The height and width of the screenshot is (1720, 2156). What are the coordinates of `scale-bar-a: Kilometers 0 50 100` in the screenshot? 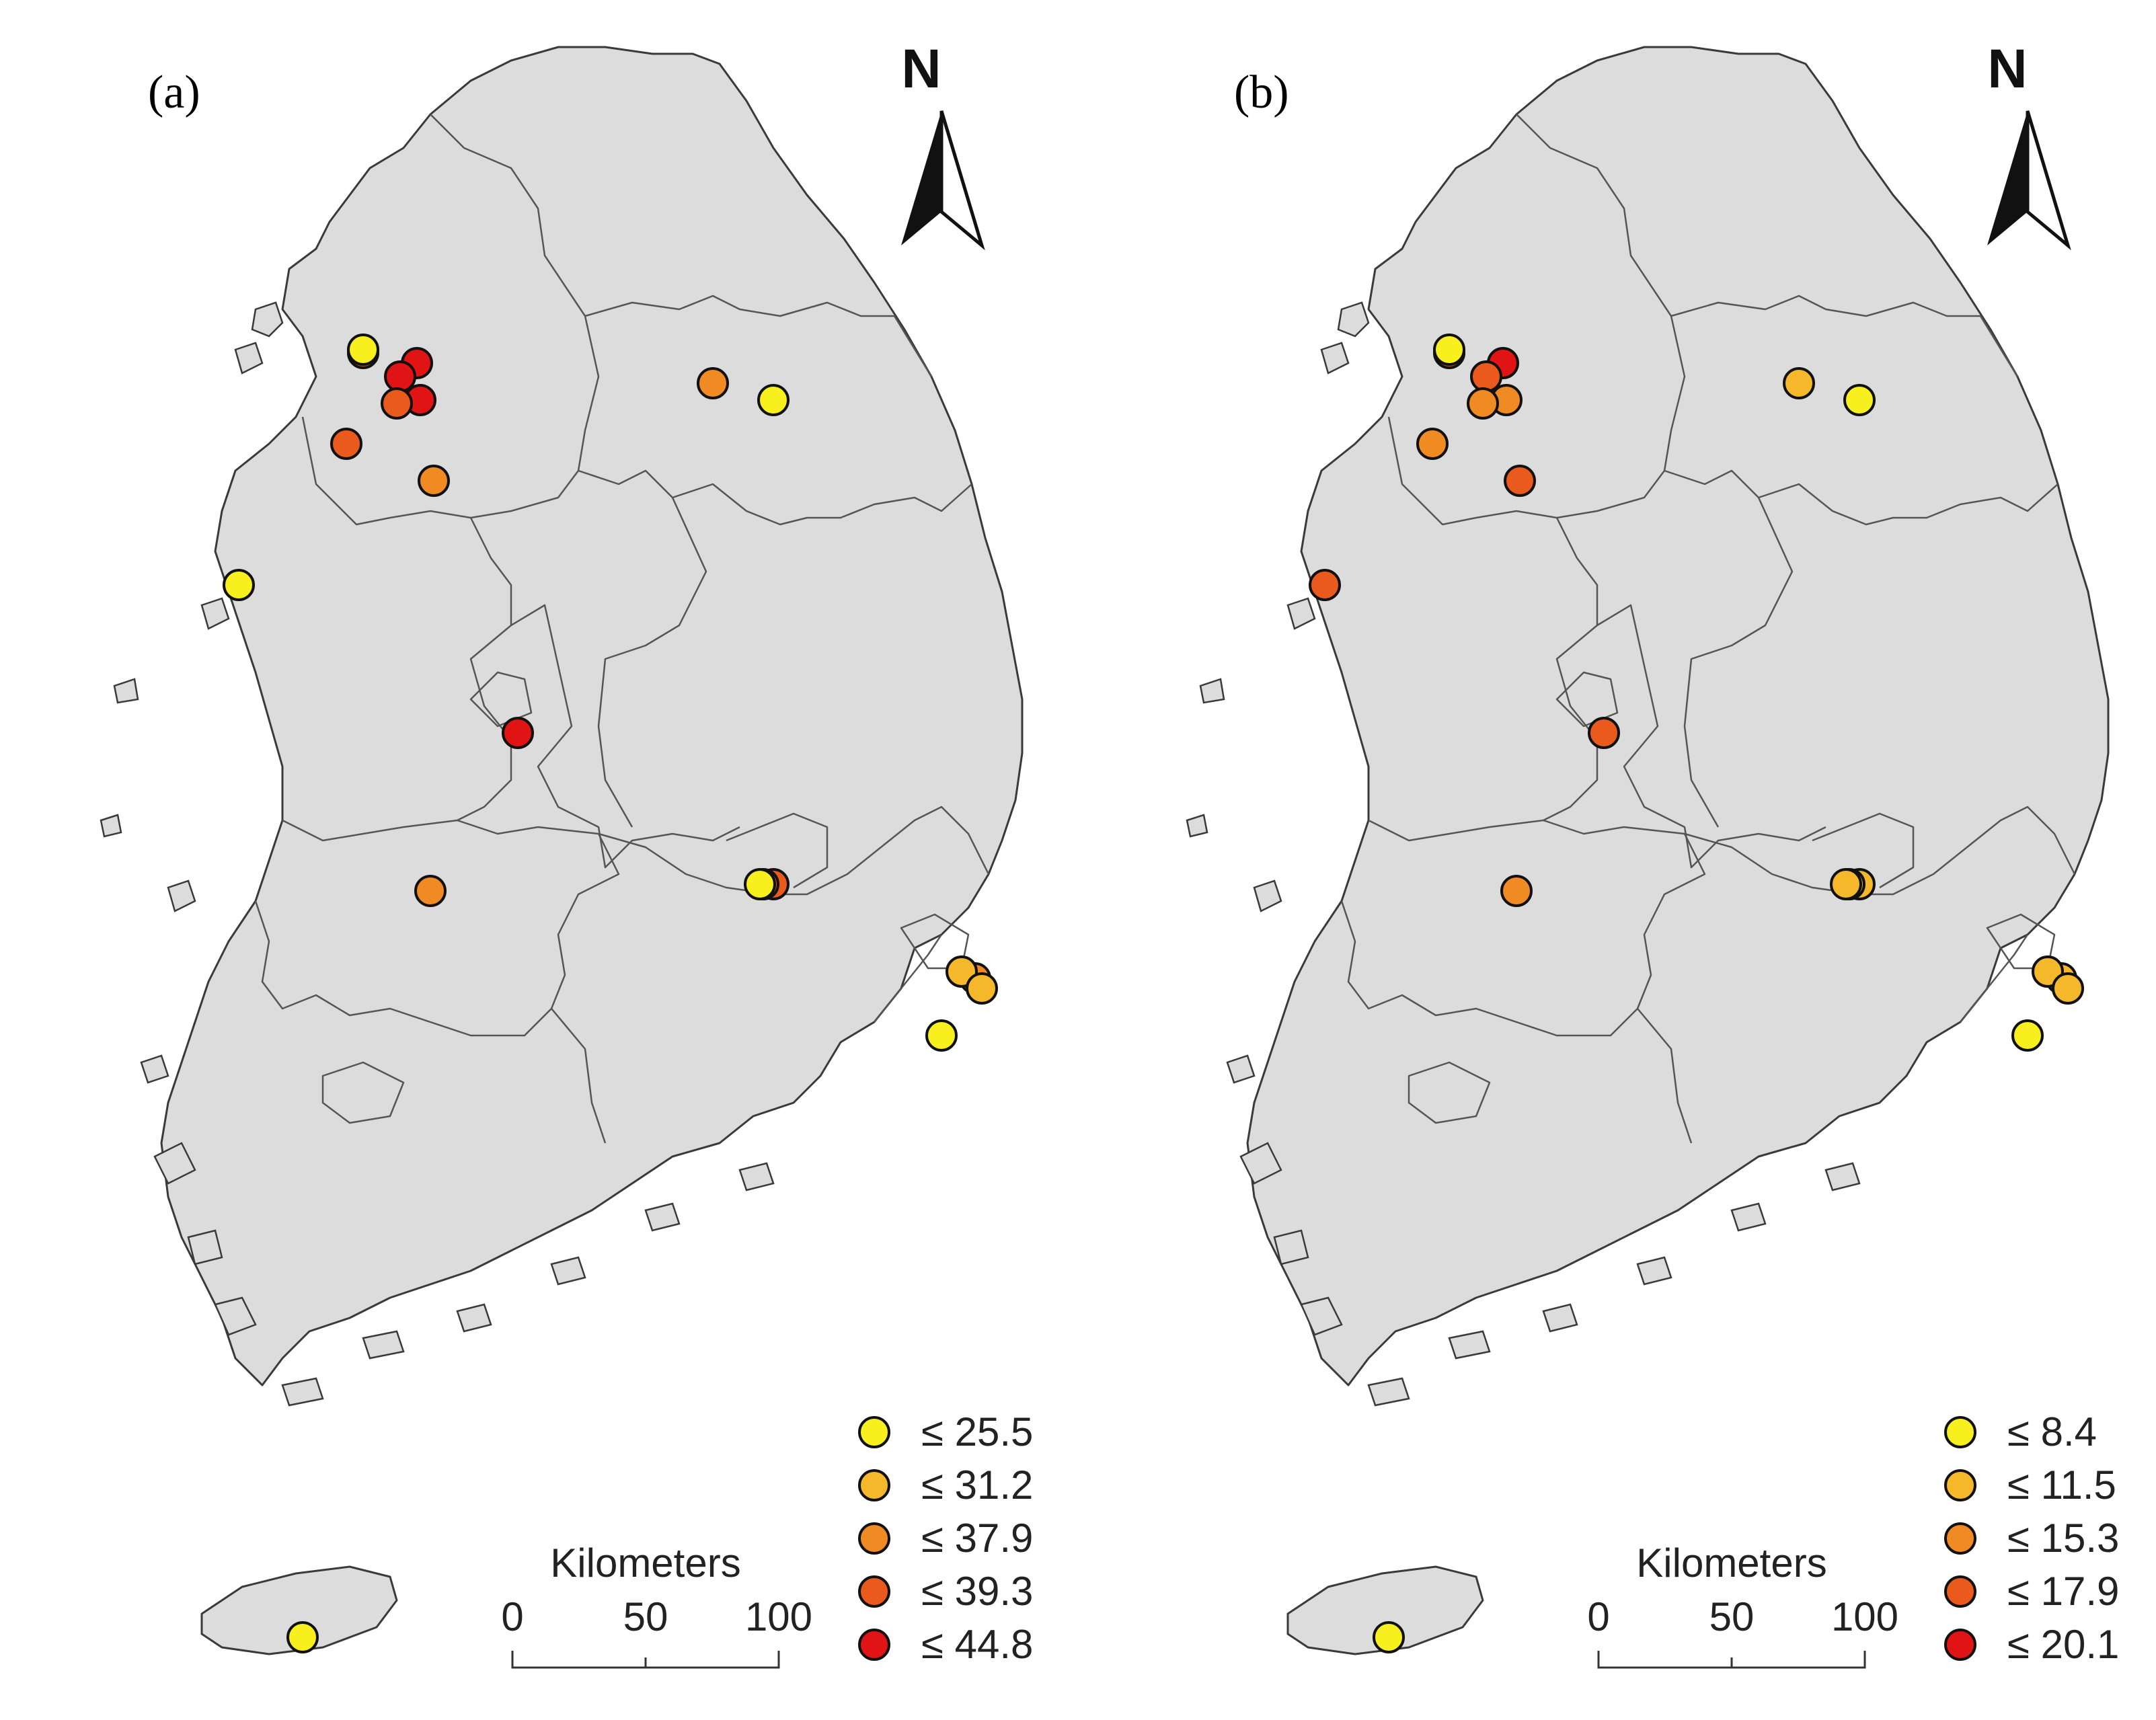 It's located at (657, 1604).